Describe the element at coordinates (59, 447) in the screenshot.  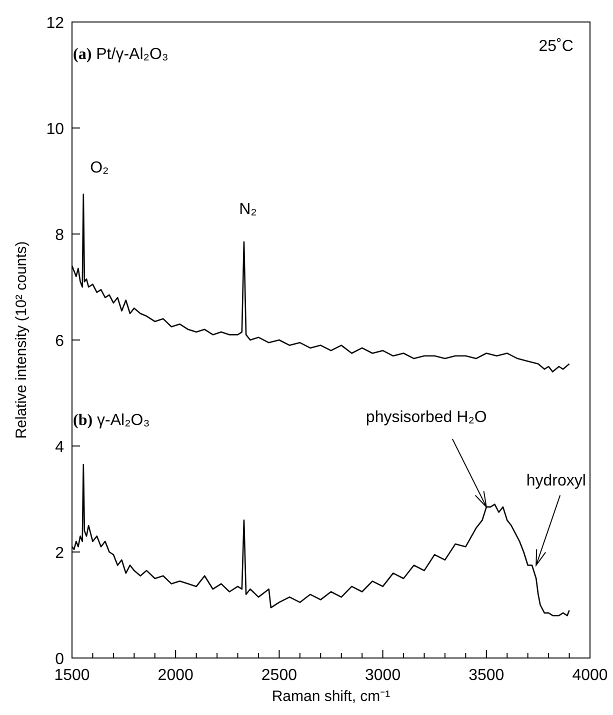
I see `y-tick-label: 4` at that location.